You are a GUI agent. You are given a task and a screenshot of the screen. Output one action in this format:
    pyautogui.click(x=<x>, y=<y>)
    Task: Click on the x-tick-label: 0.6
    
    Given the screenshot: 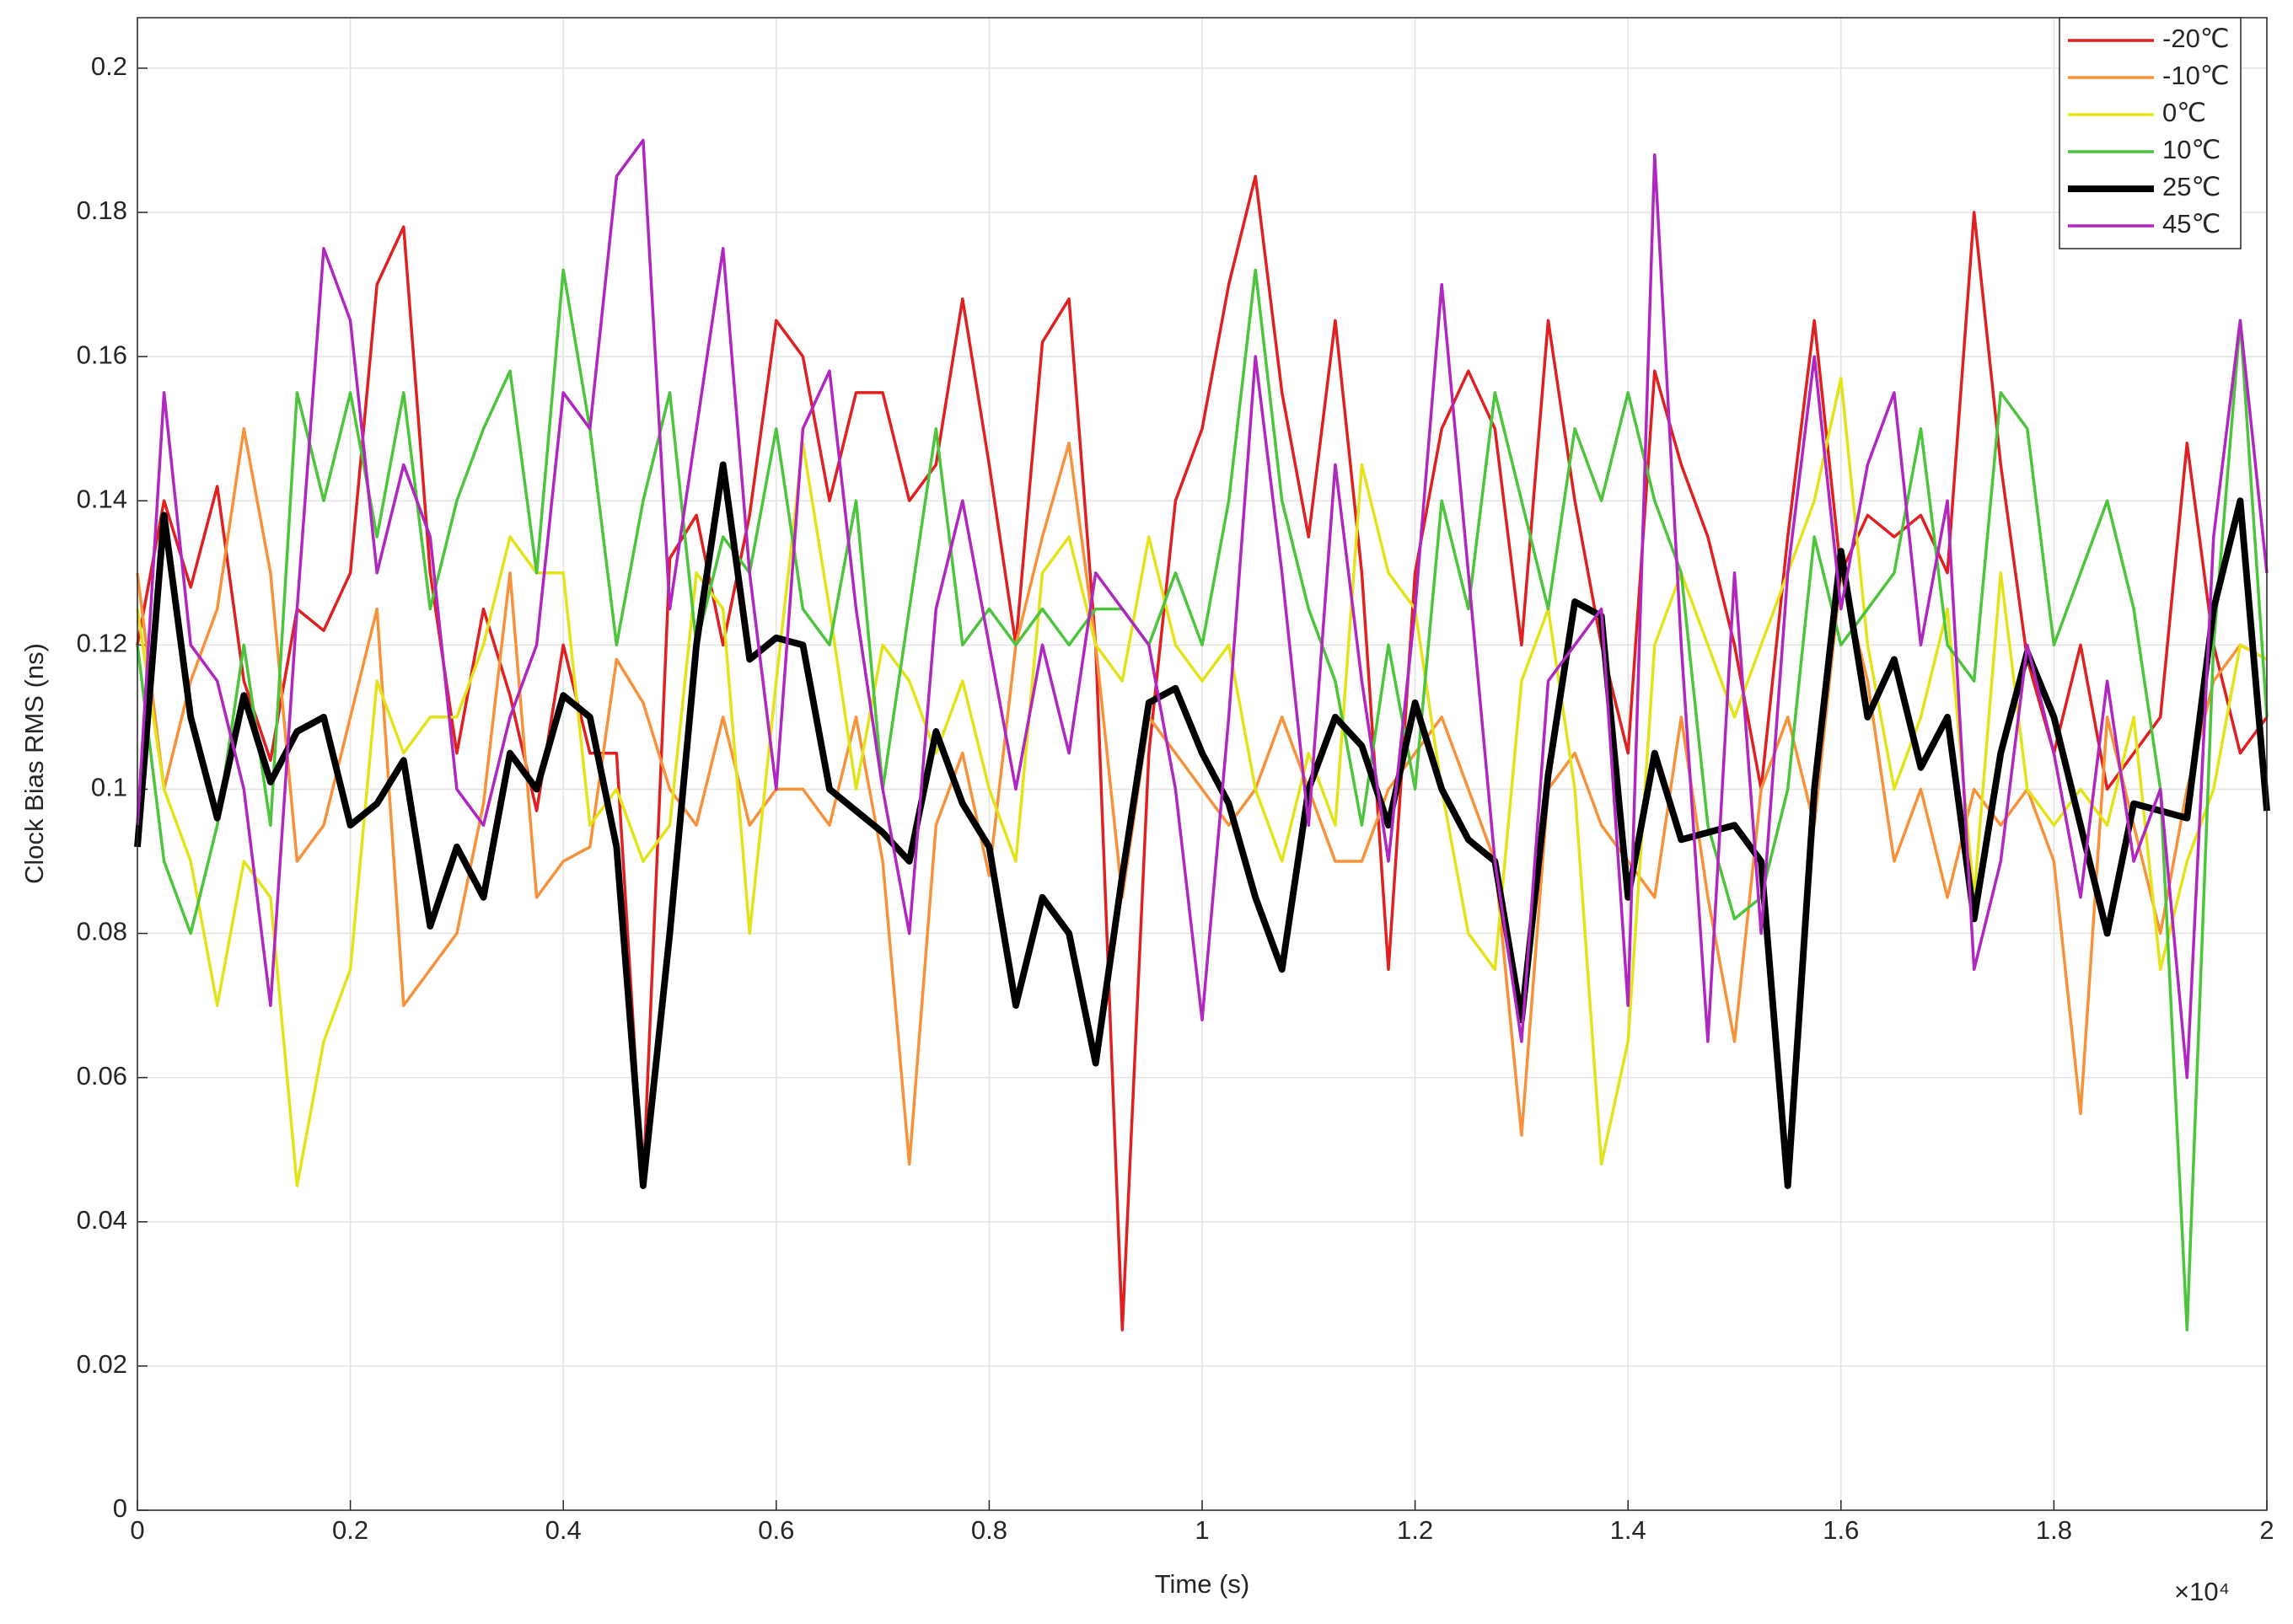 What is the action you would take?
    pyautogui.click(x=776, y=1530)
    